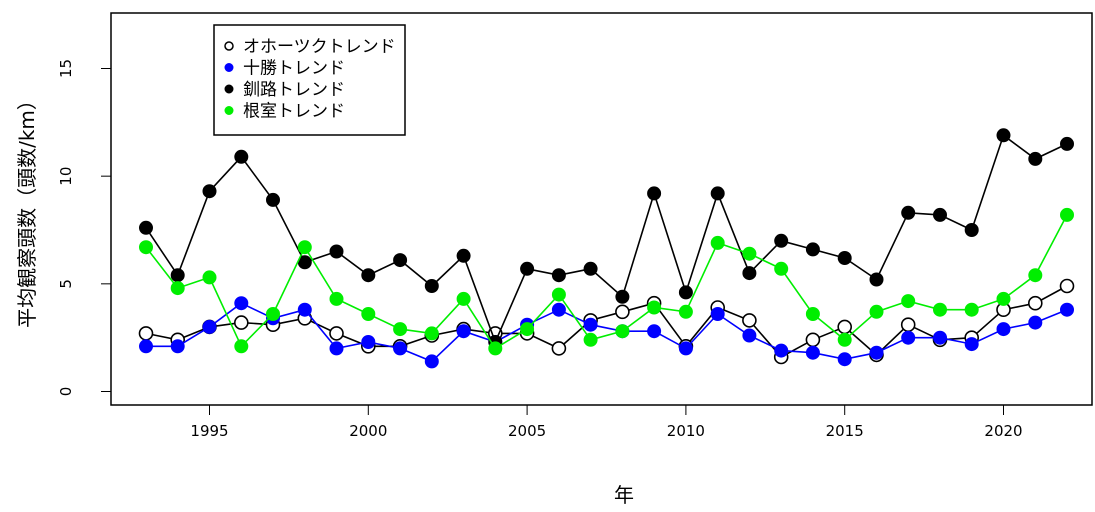  What do you see at coordinates (66, 68) in the screenshot?
I see `y-tick-label: 15` at bounding box center [66, 68].